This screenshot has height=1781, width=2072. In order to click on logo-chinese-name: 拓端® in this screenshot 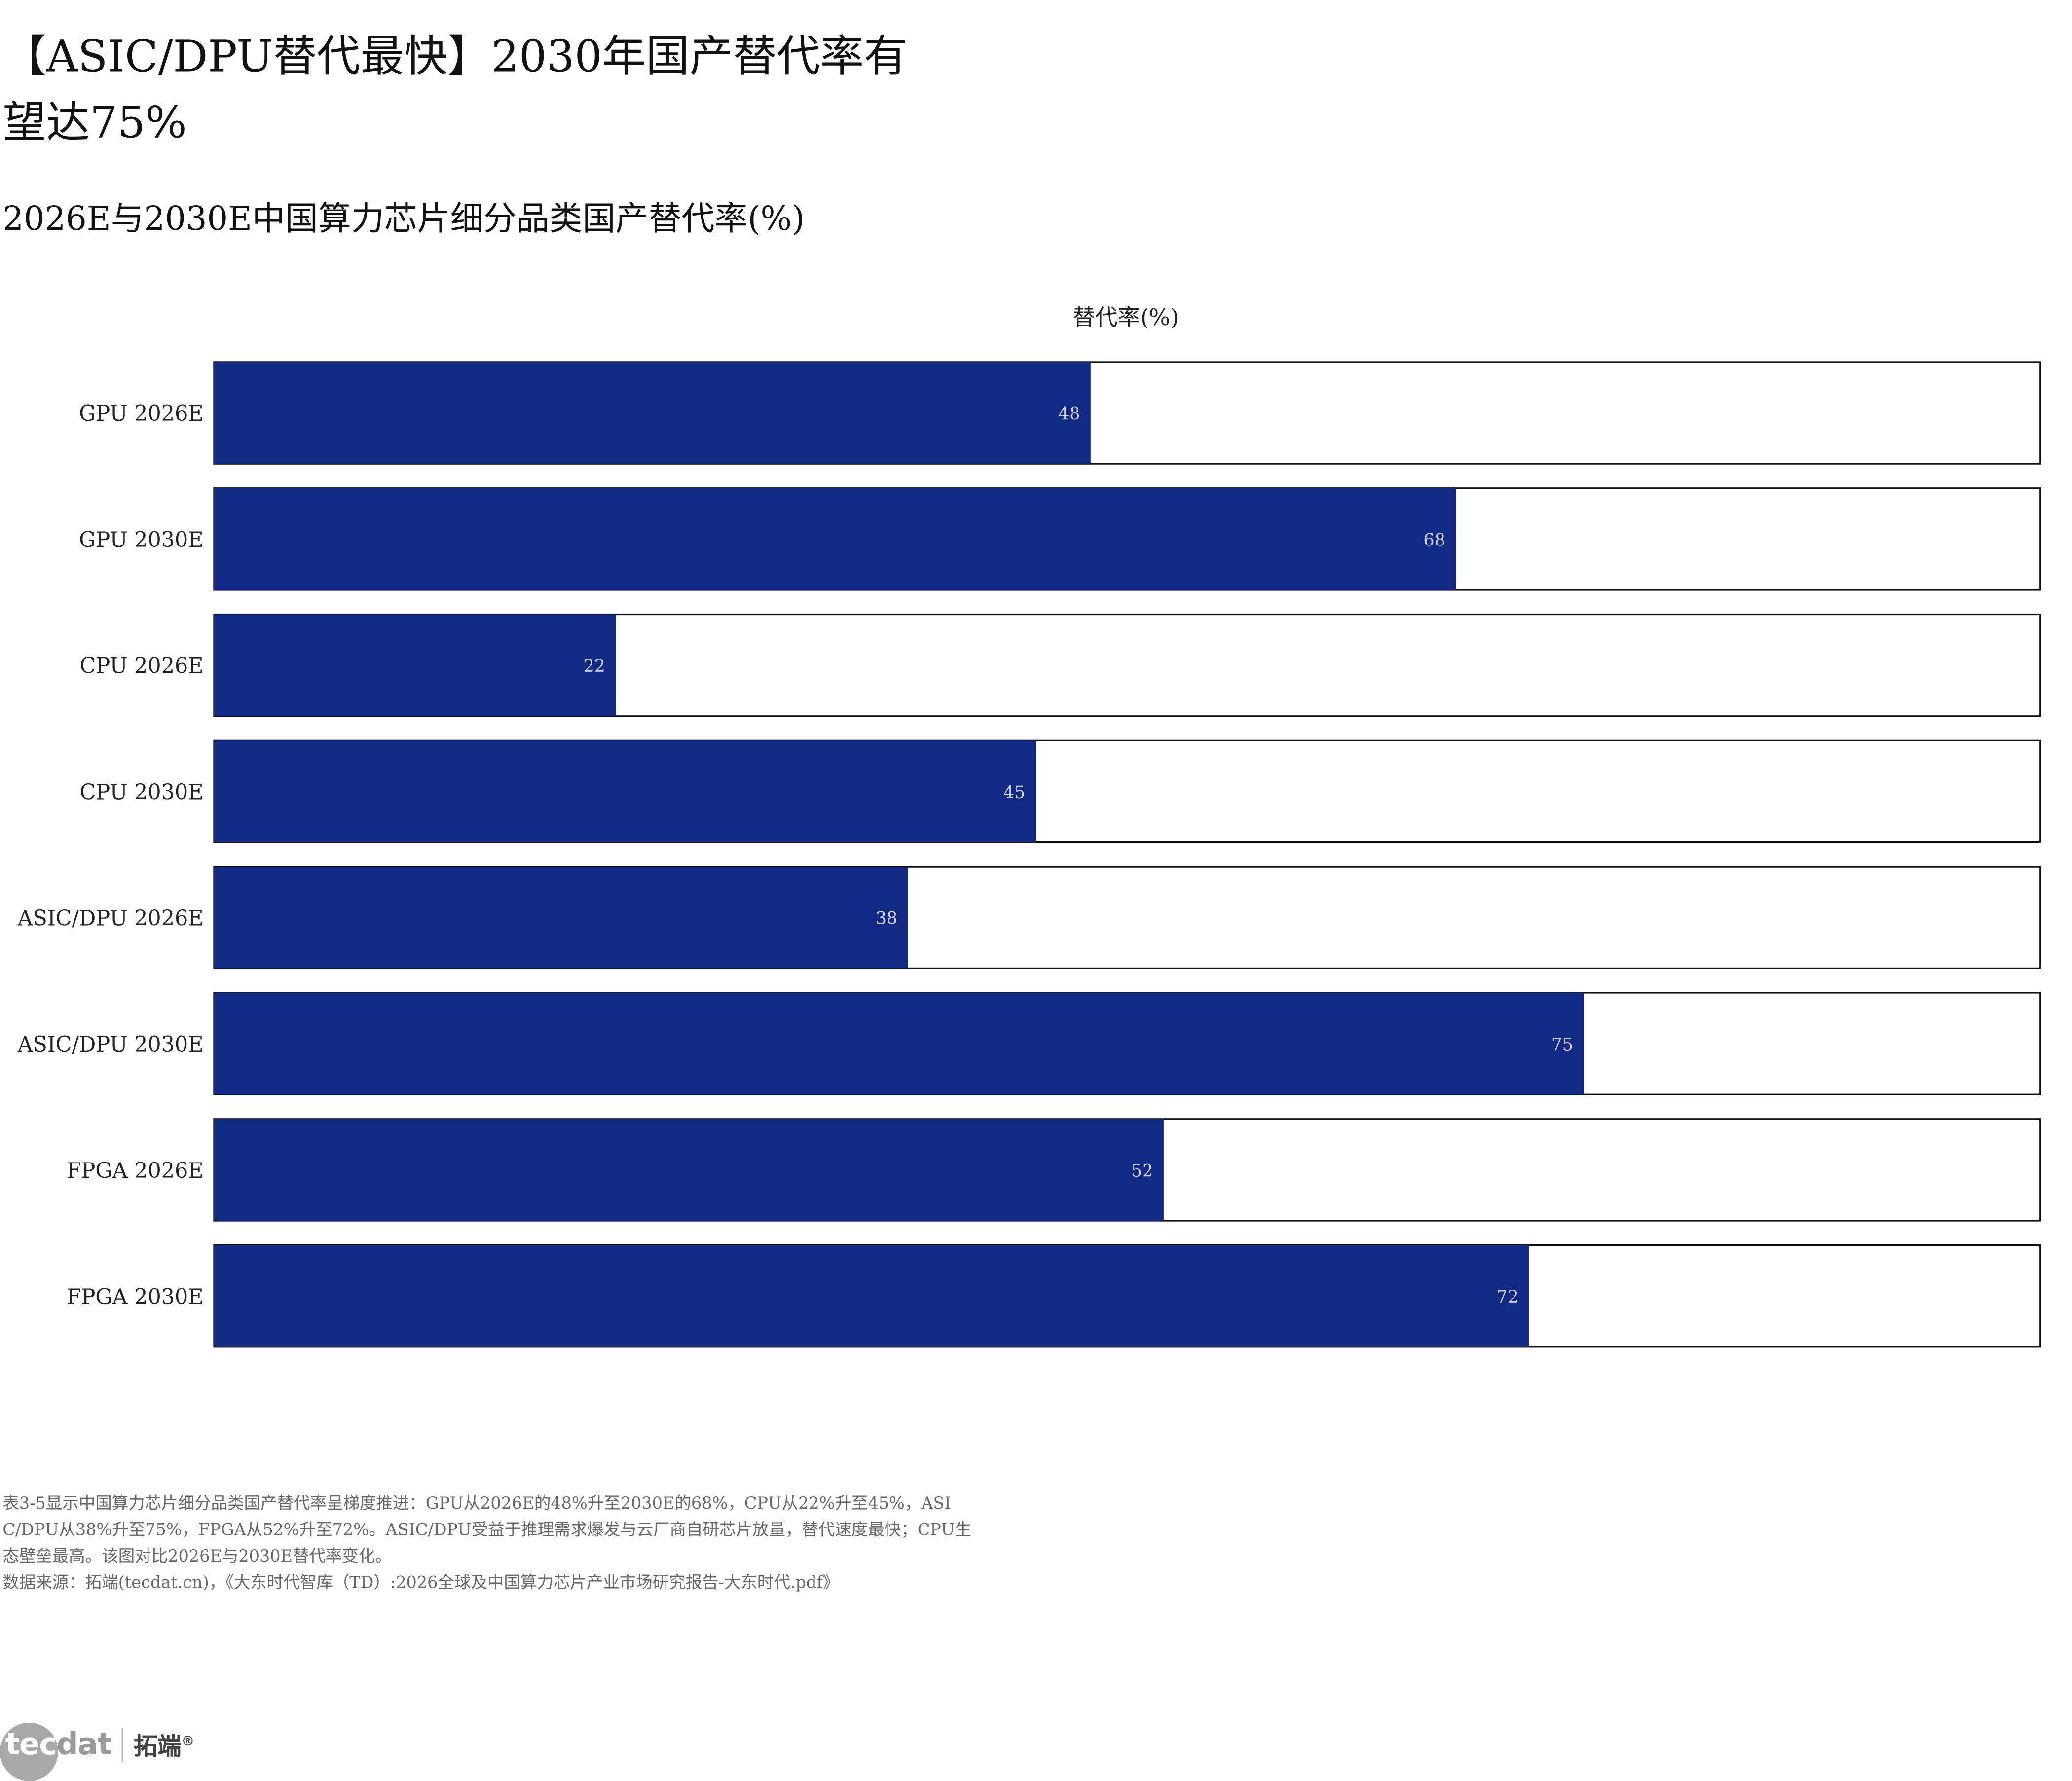, I will do `click(165, 1747)`.